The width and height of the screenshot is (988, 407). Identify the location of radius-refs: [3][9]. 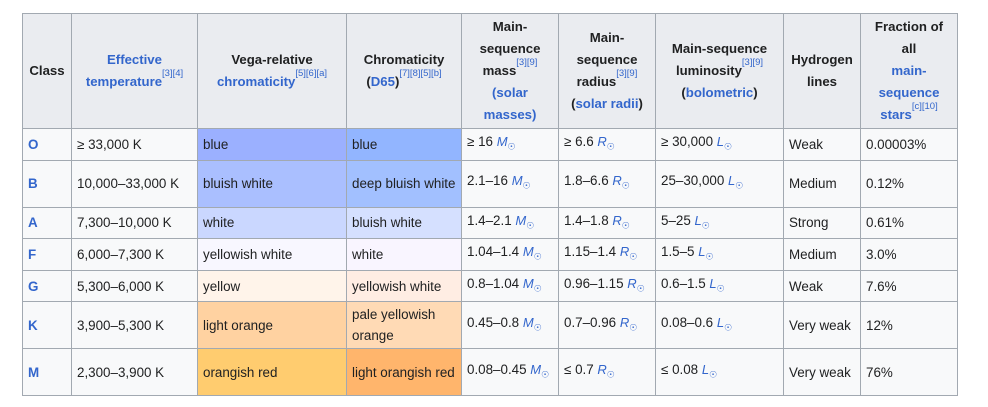
(627, 73).